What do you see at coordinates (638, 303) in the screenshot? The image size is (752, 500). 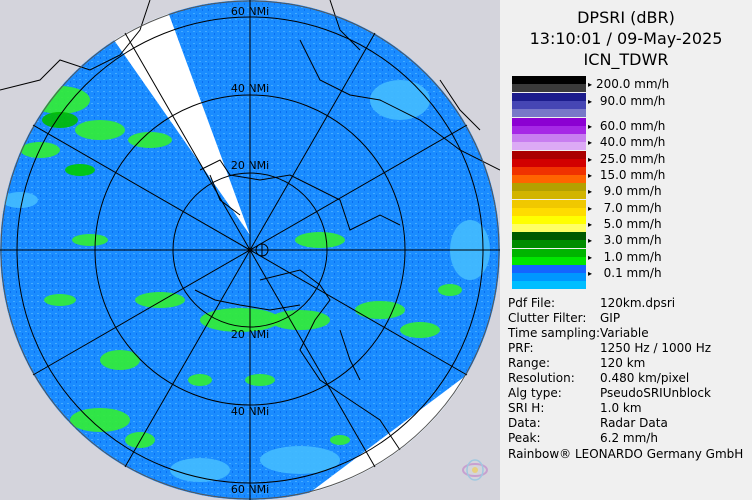 I see `info-value: 120km.dpsri` at bounding box center [638, 303].